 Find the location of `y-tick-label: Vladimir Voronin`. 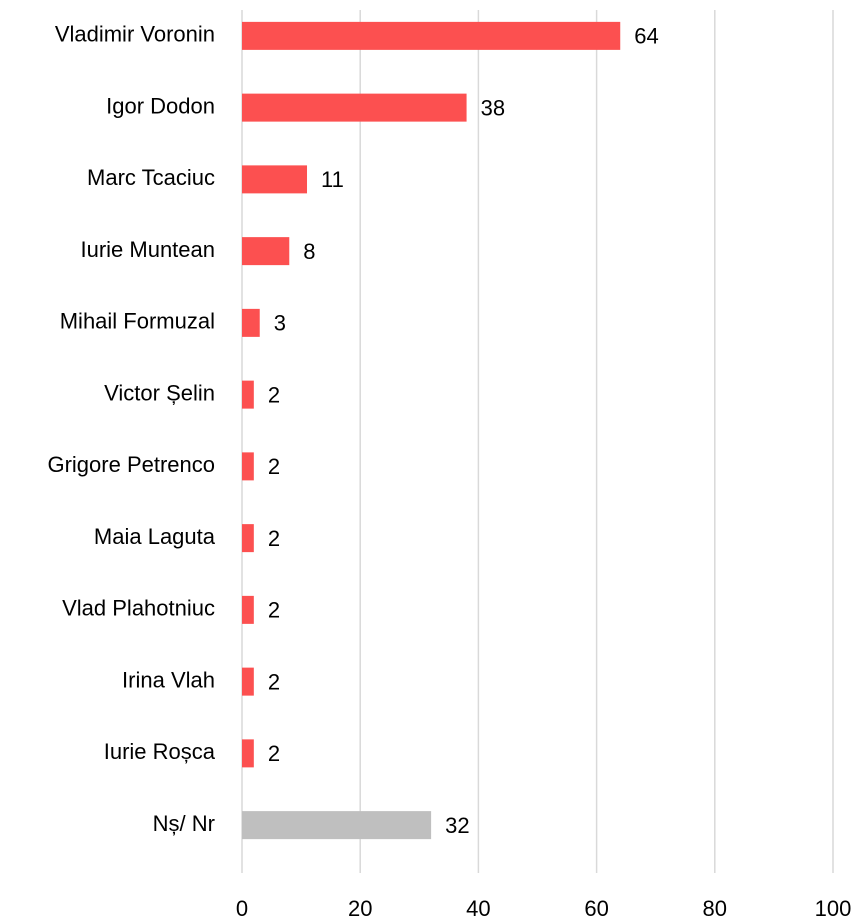

y-tick-label: Vladimir Voronin is located at coordinates (135, 34).